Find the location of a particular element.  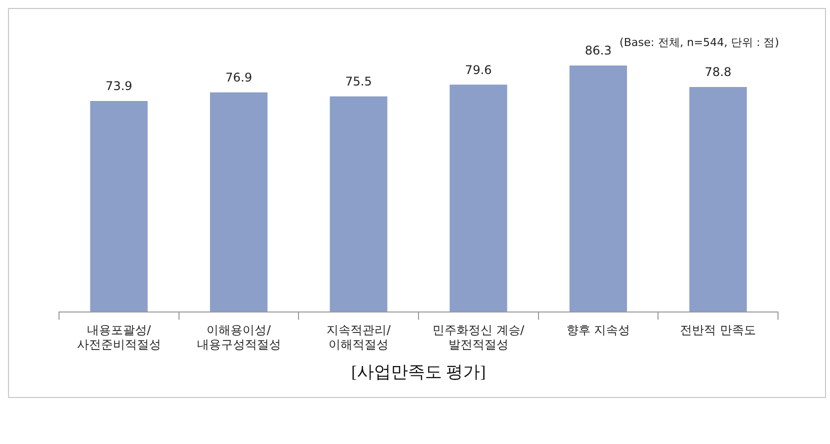

x-tick-label: 이해용이성/ 내용구성적절성 is located at coordinates (238, 337).